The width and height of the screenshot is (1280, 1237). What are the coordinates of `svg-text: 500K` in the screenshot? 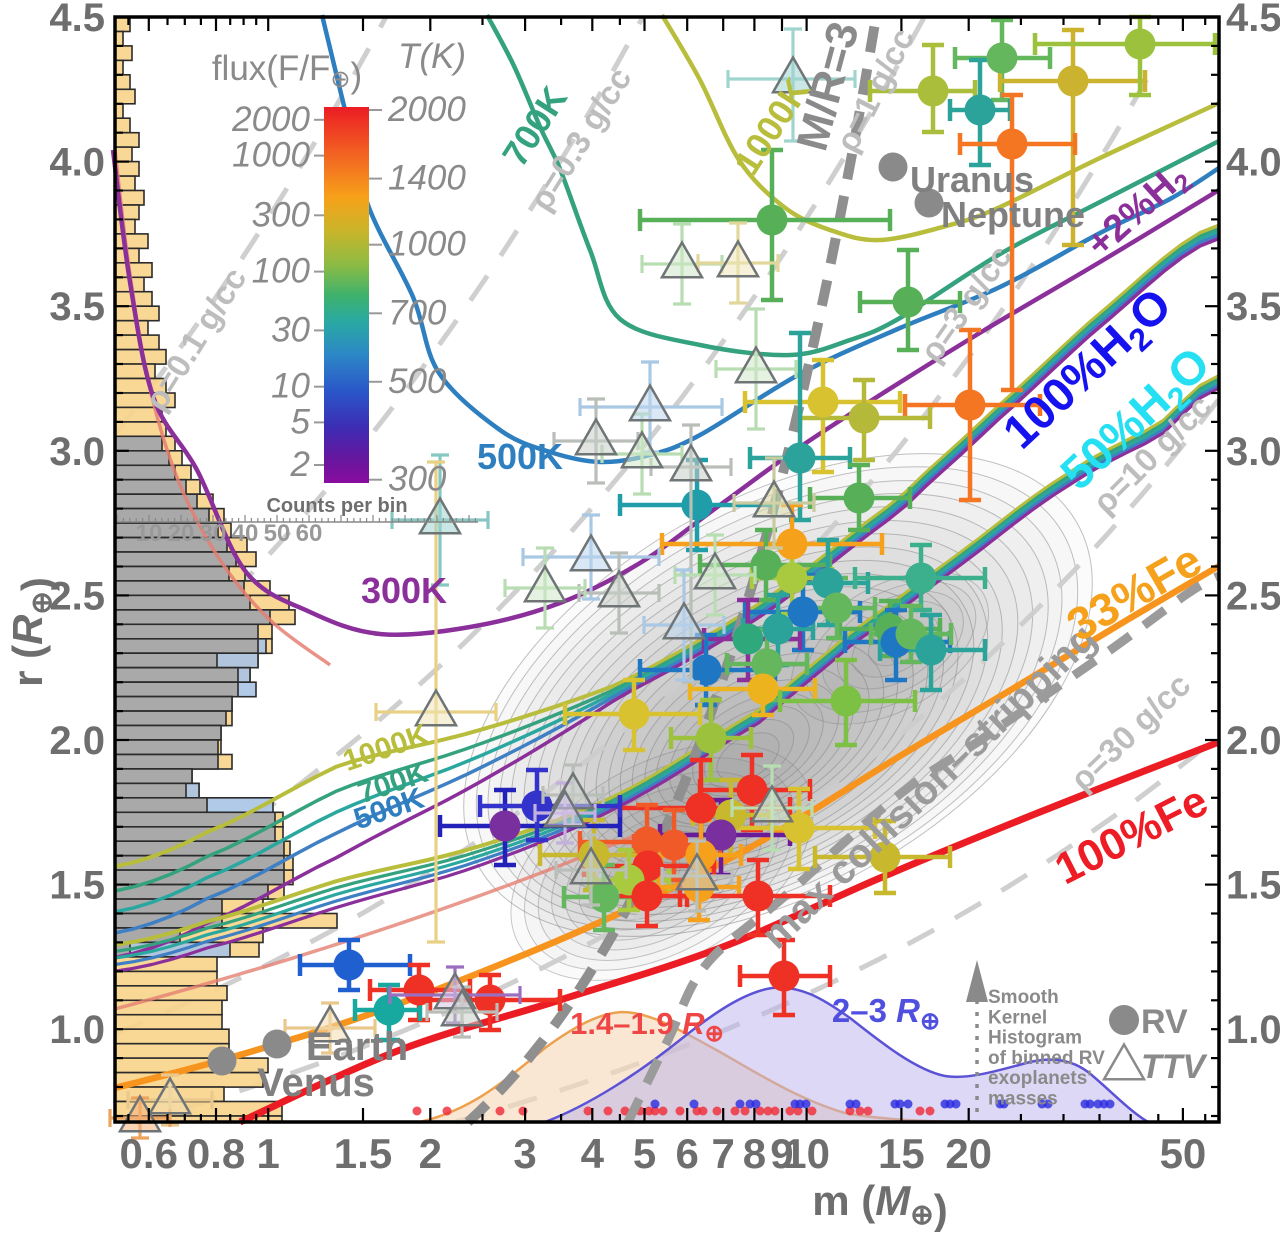 It's located at (520, 456).